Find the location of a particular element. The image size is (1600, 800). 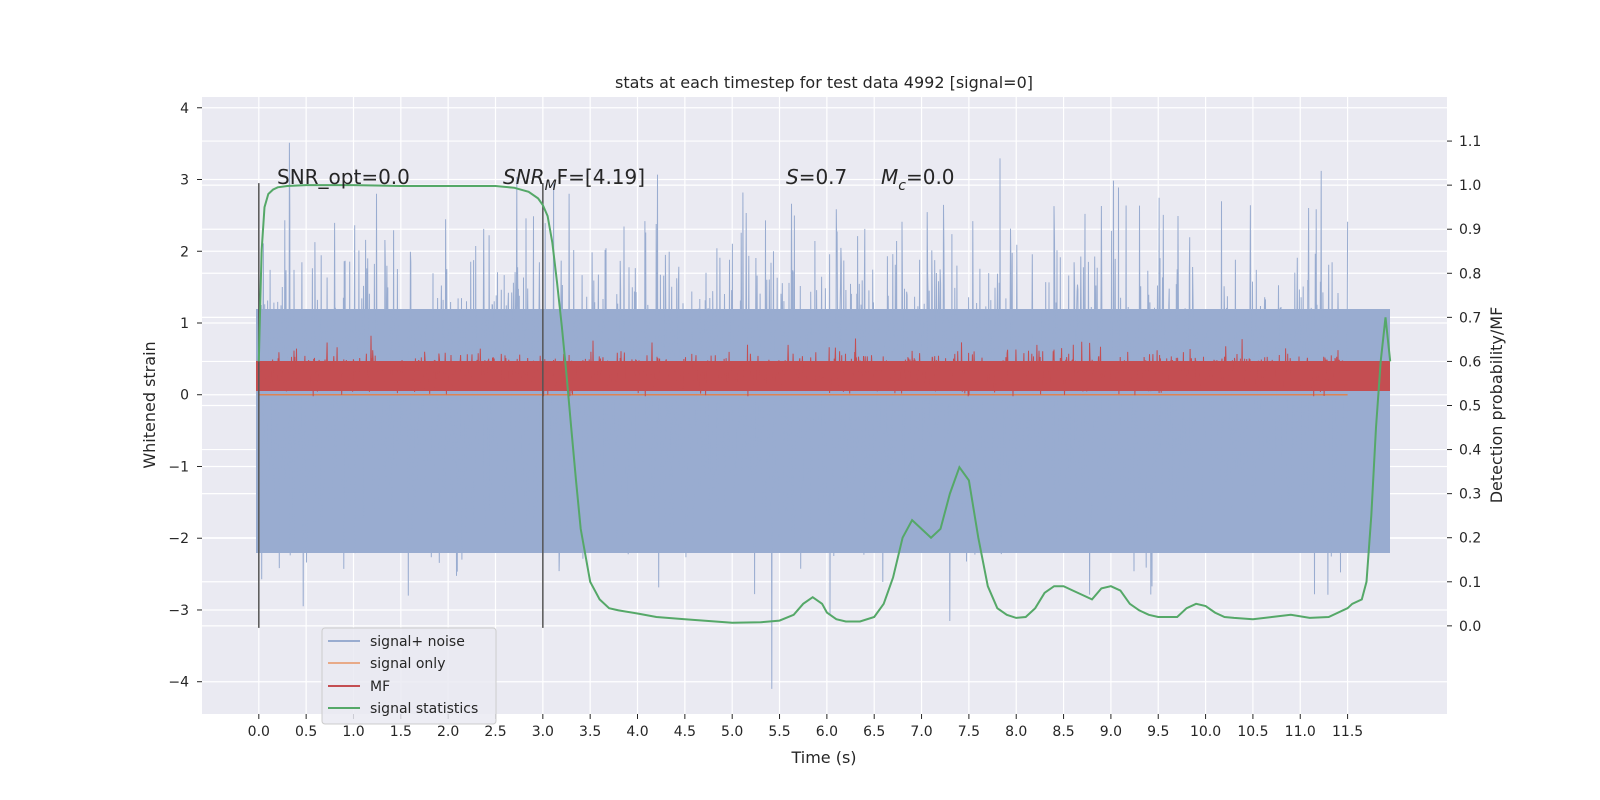

x-tick-label: 8.5 is located at coordinates (1063, 732).